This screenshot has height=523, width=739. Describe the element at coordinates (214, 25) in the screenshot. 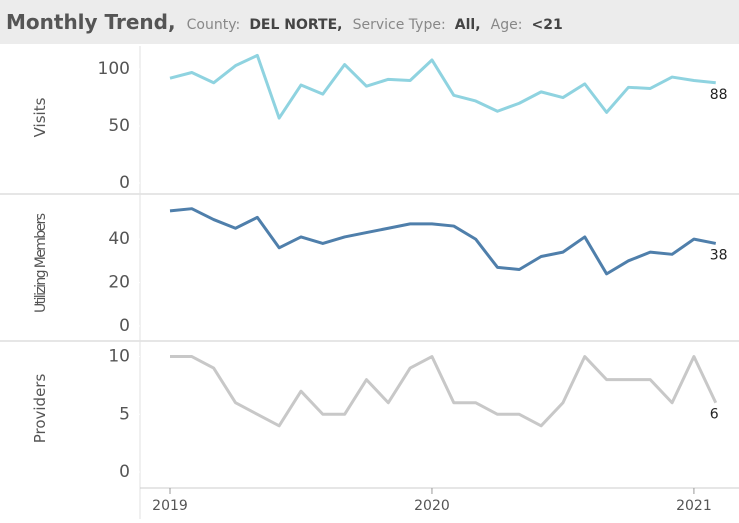

I see `filter-label: County:` at that location.